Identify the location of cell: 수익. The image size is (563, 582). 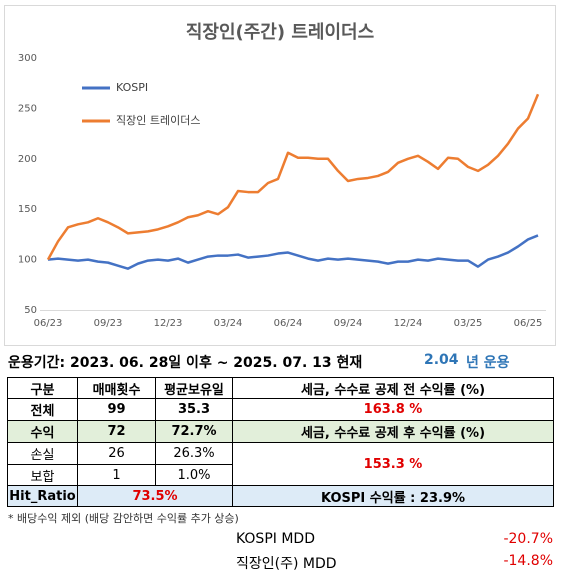
(42, 431).